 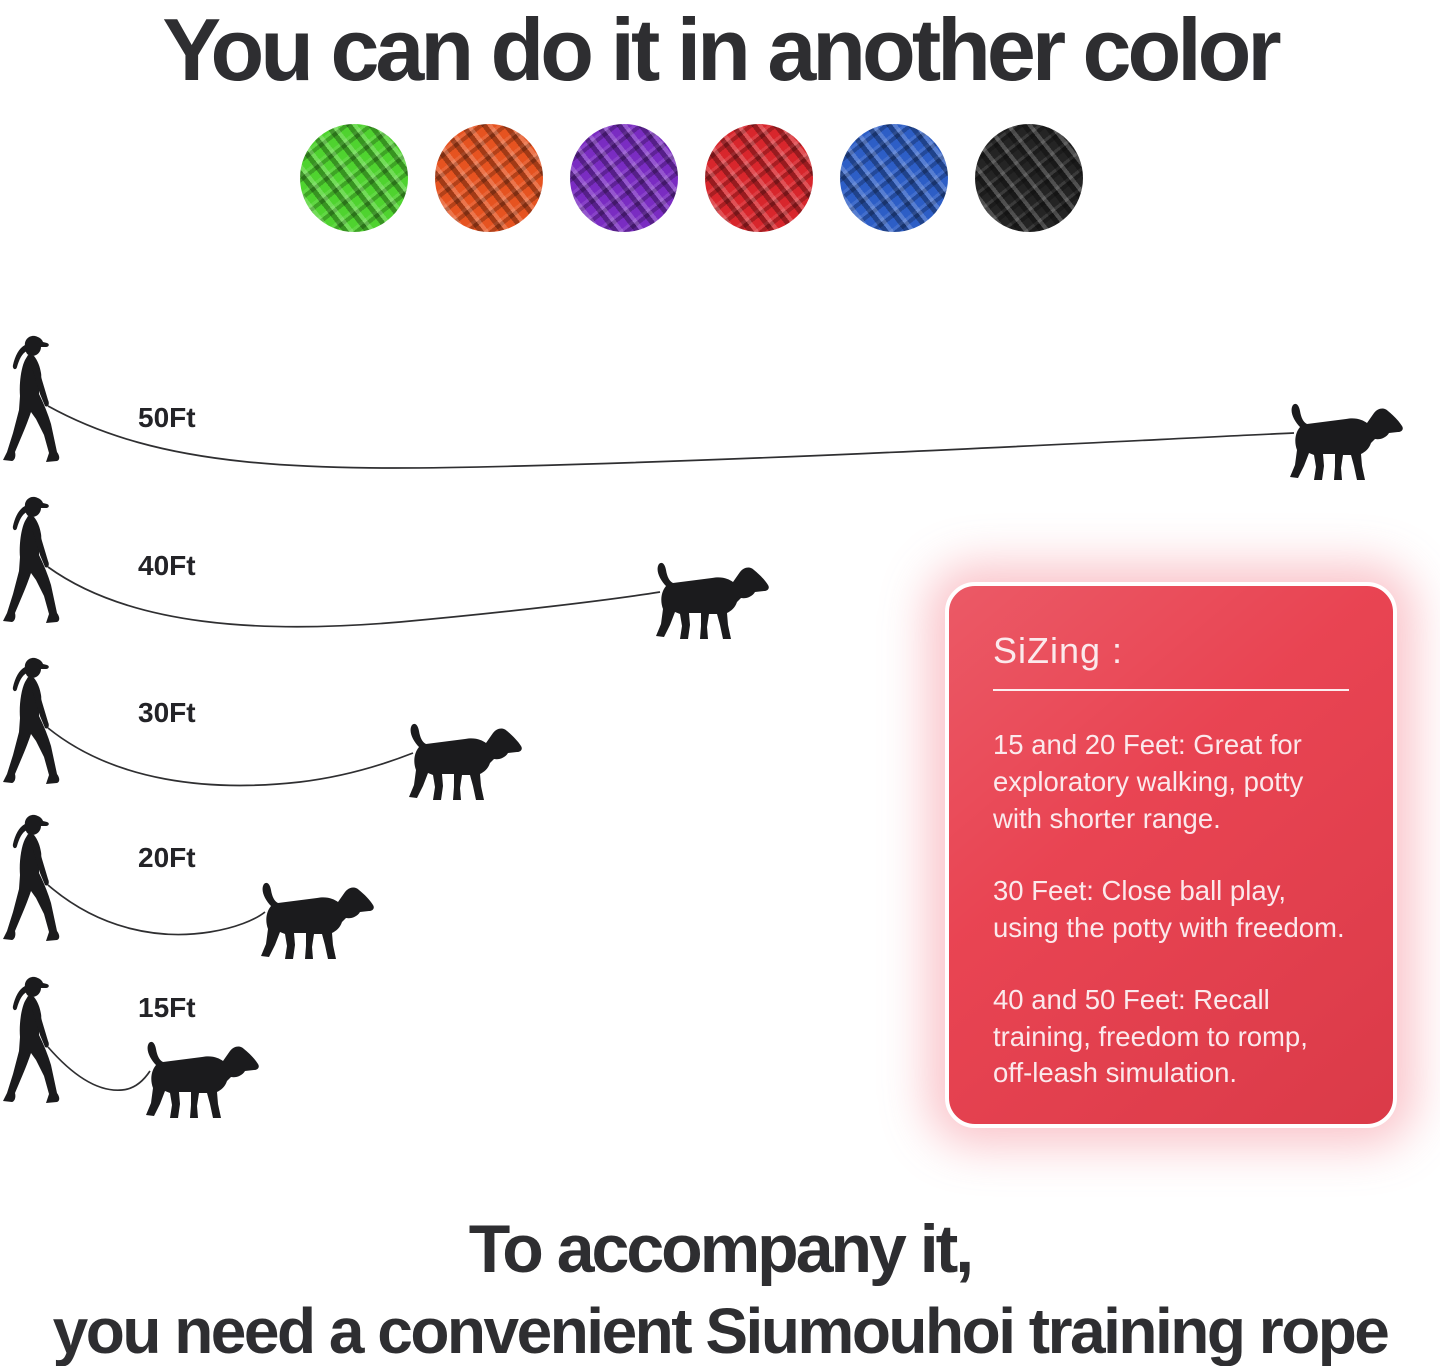 I want to click on length-label-30ft: 30Ft, so click(x=167, y=712).